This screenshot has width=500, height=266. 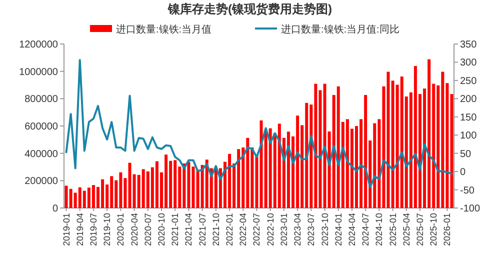 I want to click on x-tick-label: 2020-10, so click(x=161, y=229).